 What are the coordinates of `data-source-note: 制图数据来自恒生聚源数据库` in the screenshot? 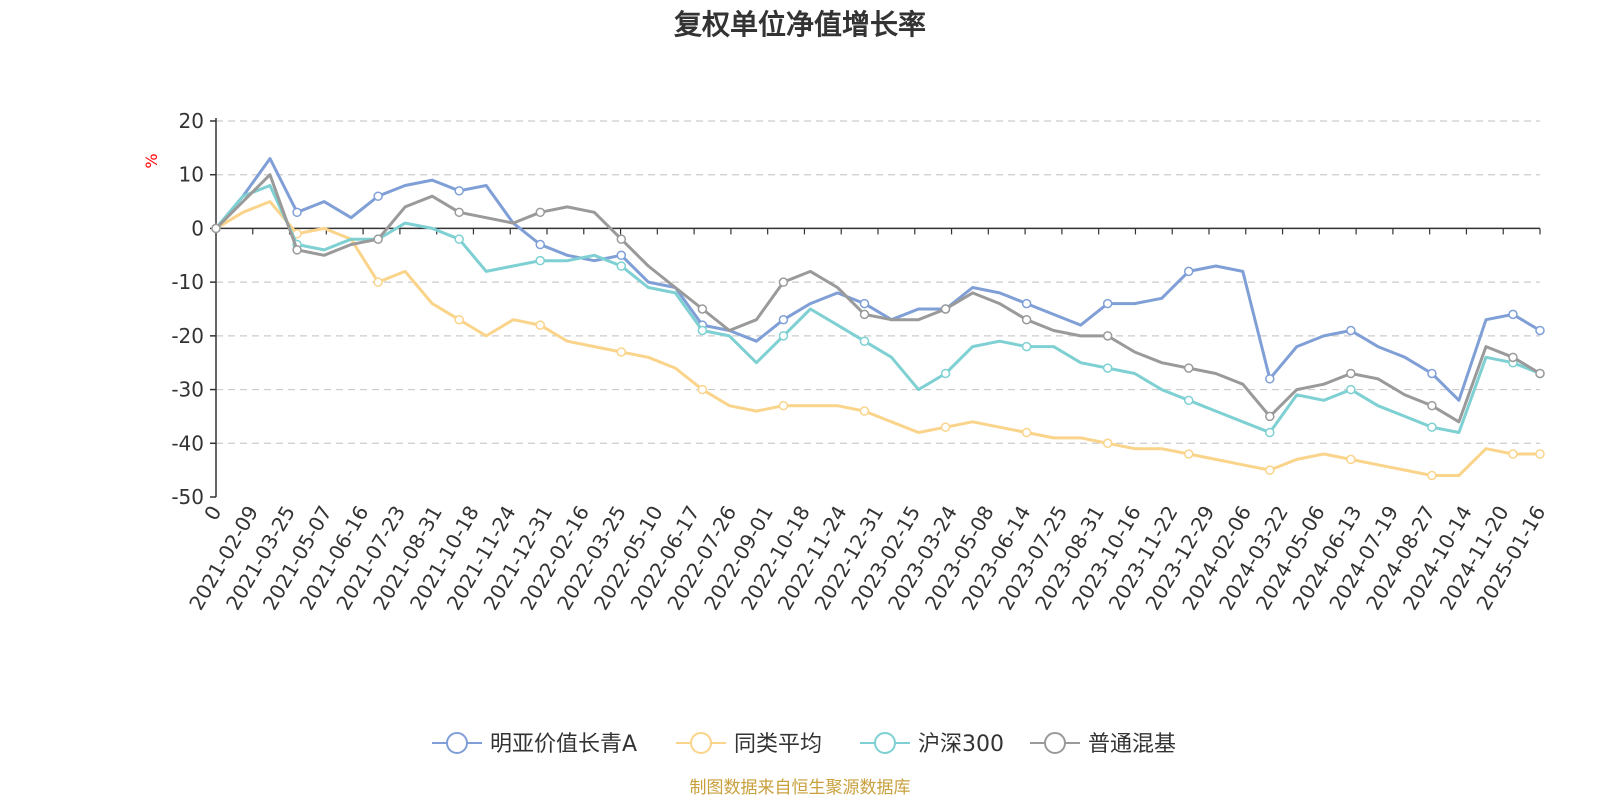 It's located at (800, 788).